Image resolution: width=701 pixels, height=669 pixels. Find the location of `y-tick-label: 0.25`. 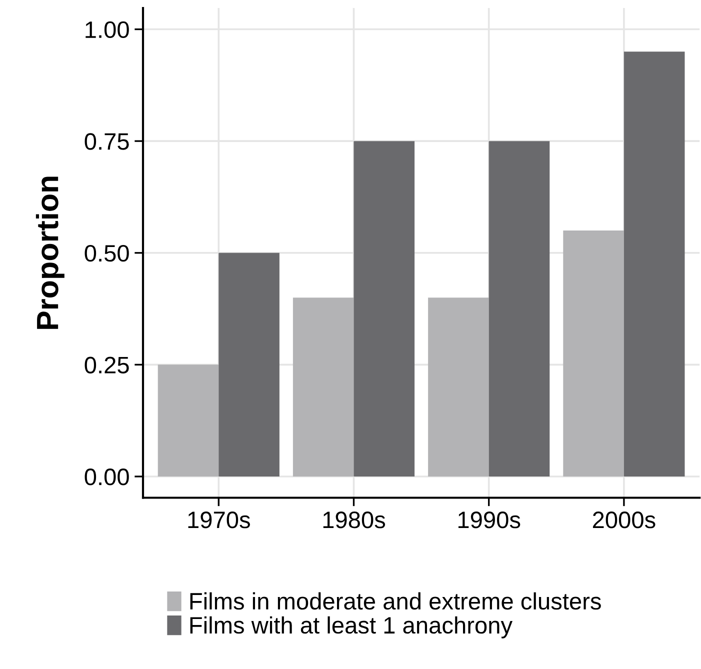

y-tick-label: 0.25 is located at coordinates (106, 365).